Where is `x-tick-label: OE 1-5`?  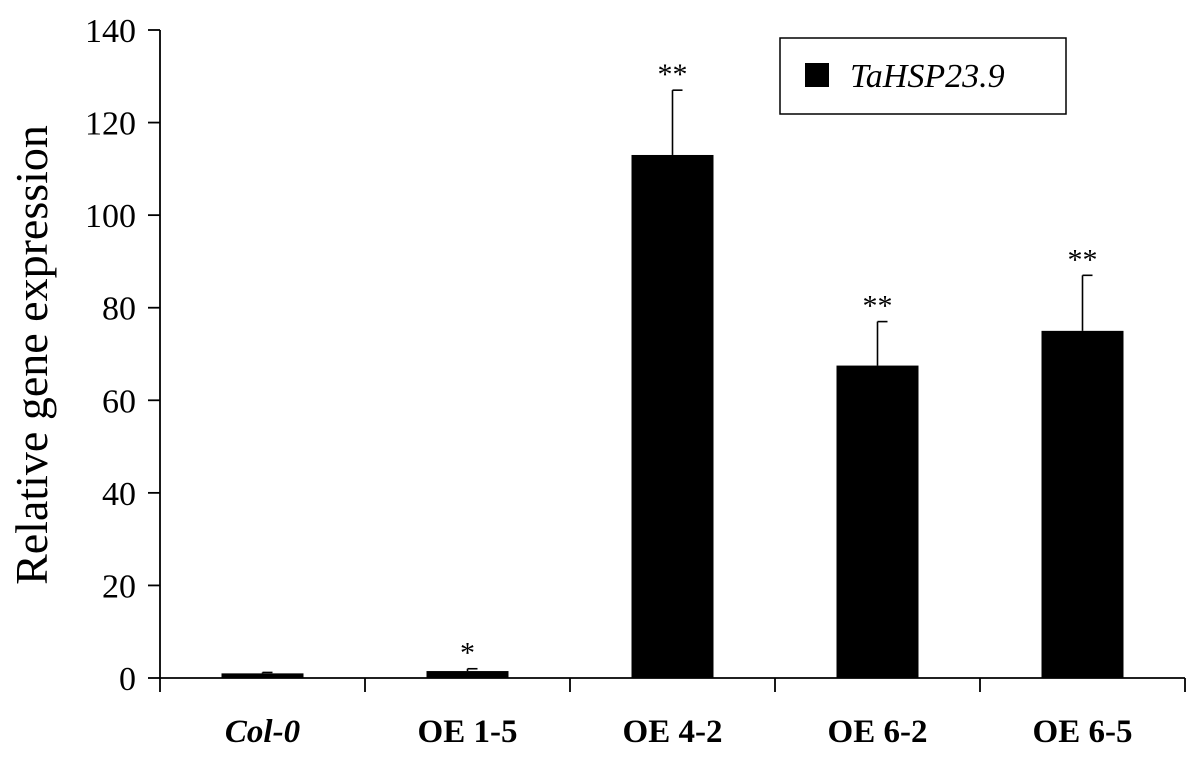
x-tick-label: OE 1-5 is located at coordinates (468, 732).